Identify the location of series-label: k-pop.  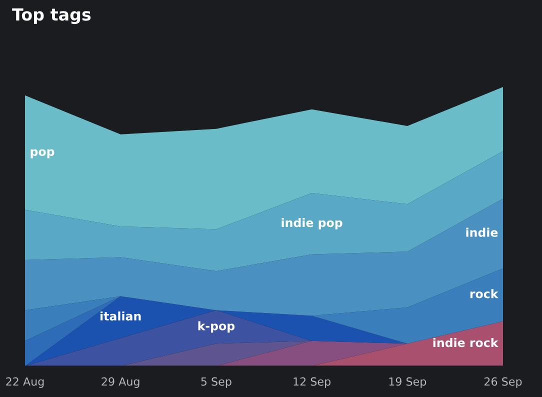
(216, 327).